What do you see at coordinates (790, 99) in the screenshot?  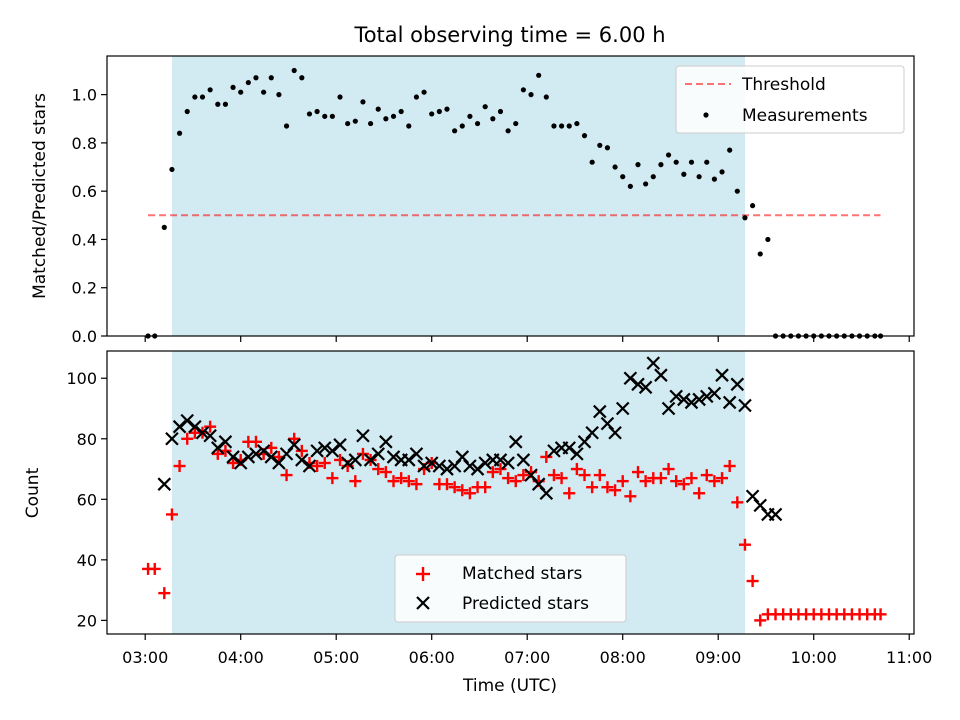 I see `top-legend: Threshold Measurements` at bounding box center [790, 99].